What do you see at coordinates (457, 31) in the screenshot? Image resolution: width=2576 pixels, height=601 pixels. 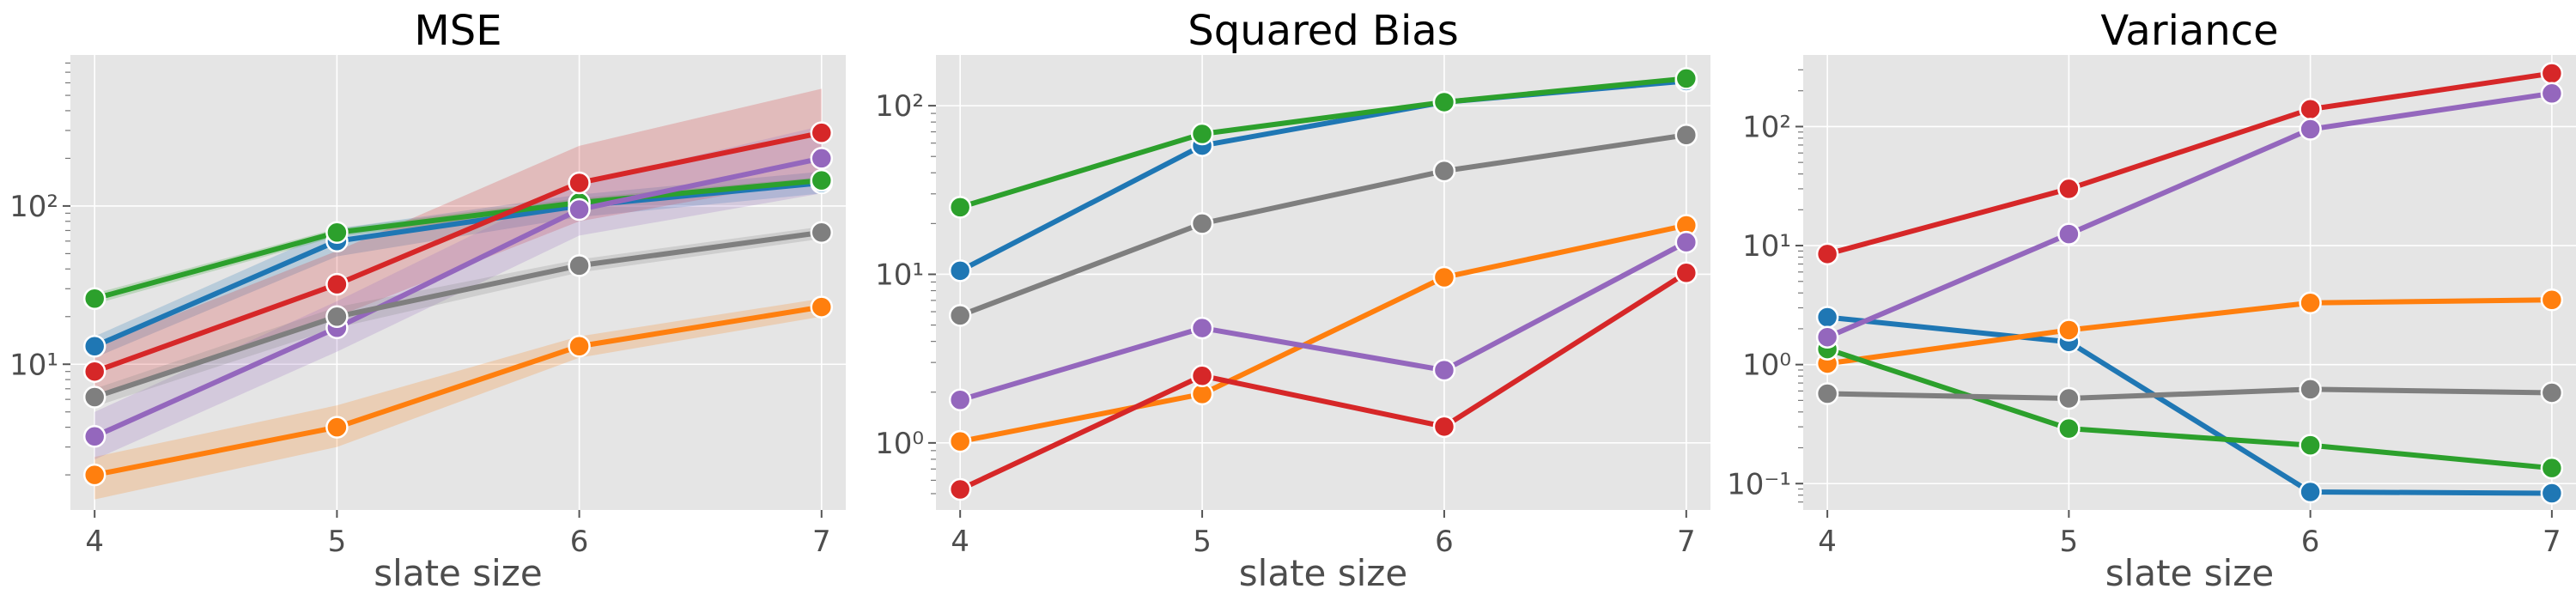 I see `chart-title: MSE` at bounding box center [457, 31].